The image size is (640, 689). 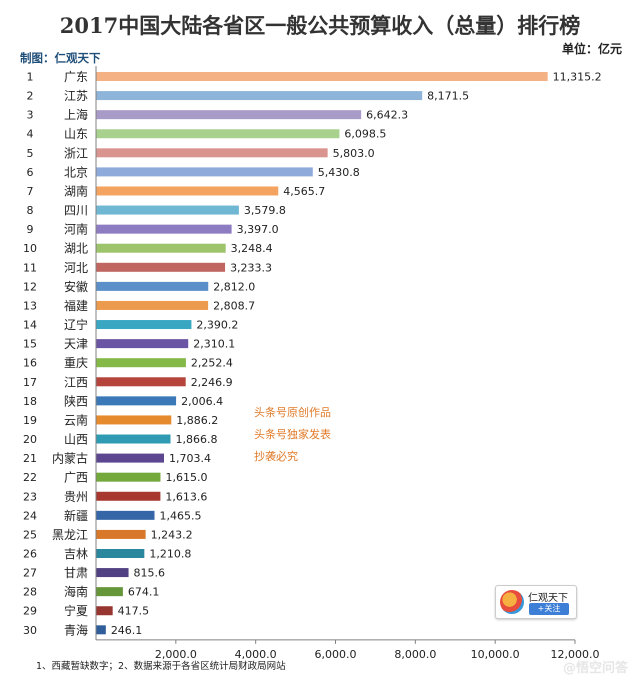 I want to click on value-label: 11,315.2, so click(x=577, y=77).